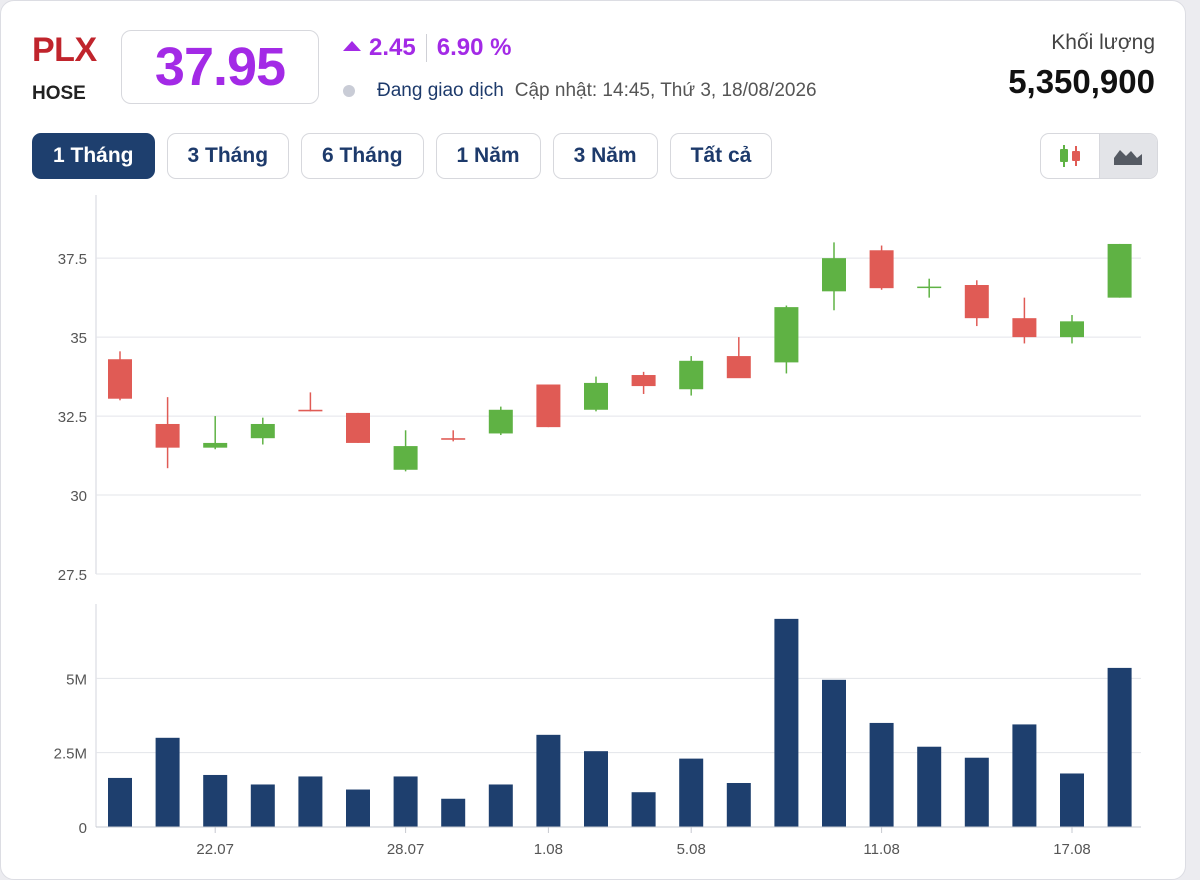  I want to click on price-change: 2.45 6.90 %, so click(427, 48).